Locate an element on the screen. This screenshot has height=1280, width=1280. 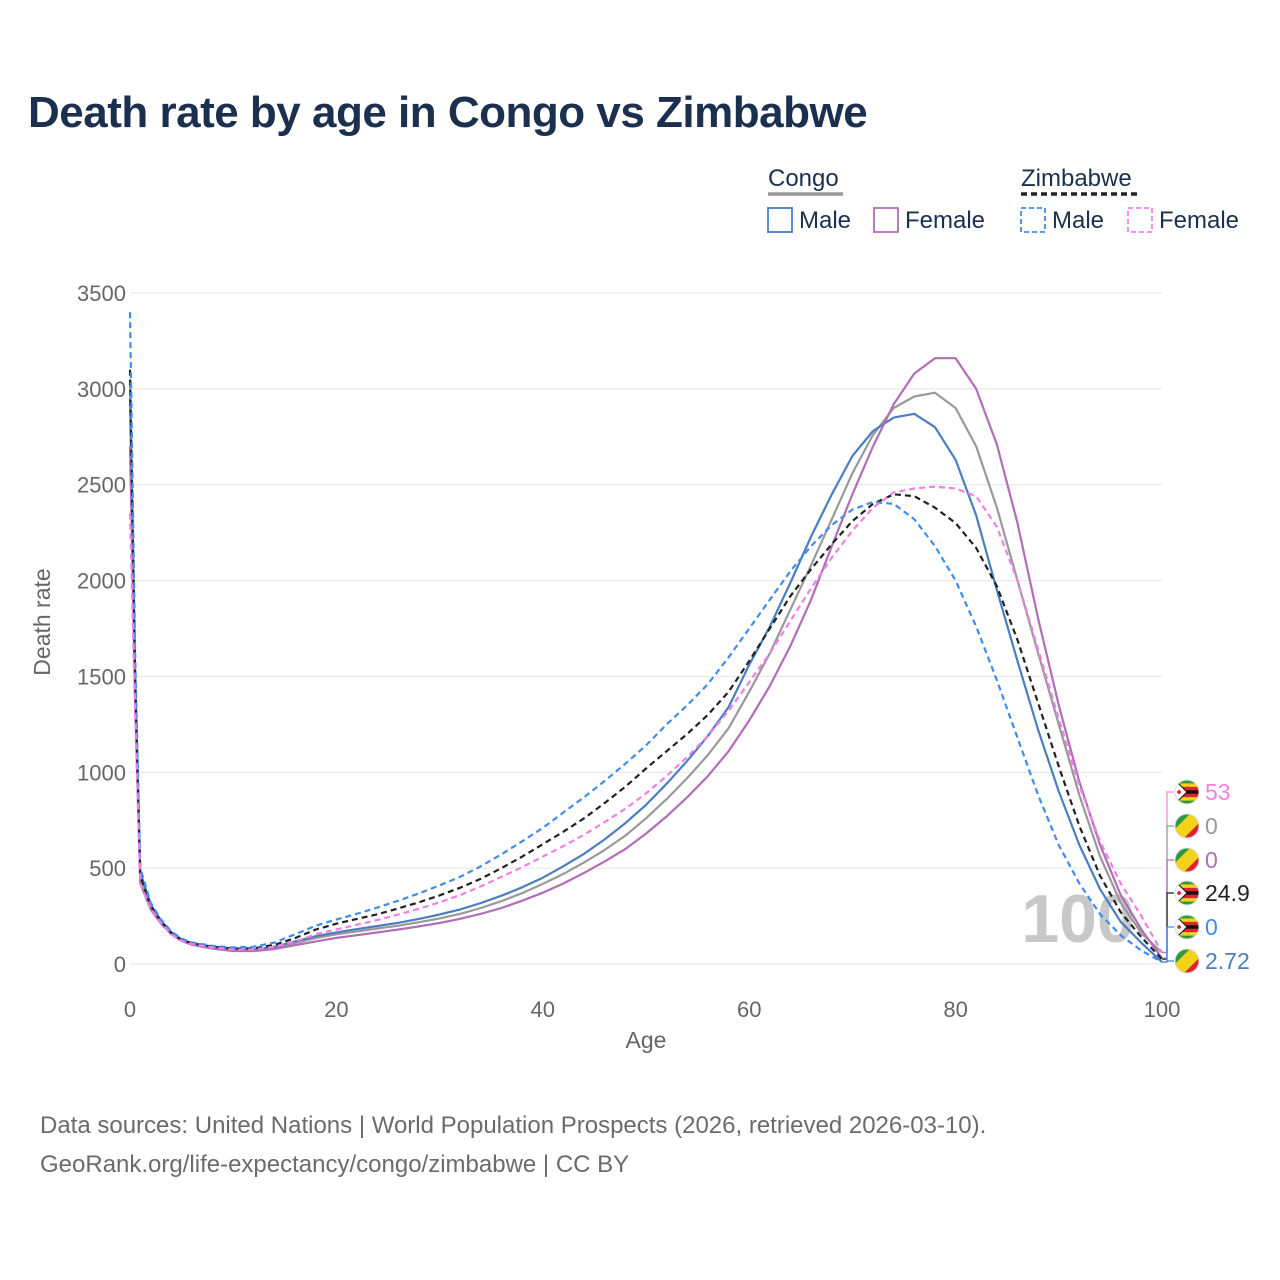
y-tick-label: 0 is located at coordinates (120, 964).